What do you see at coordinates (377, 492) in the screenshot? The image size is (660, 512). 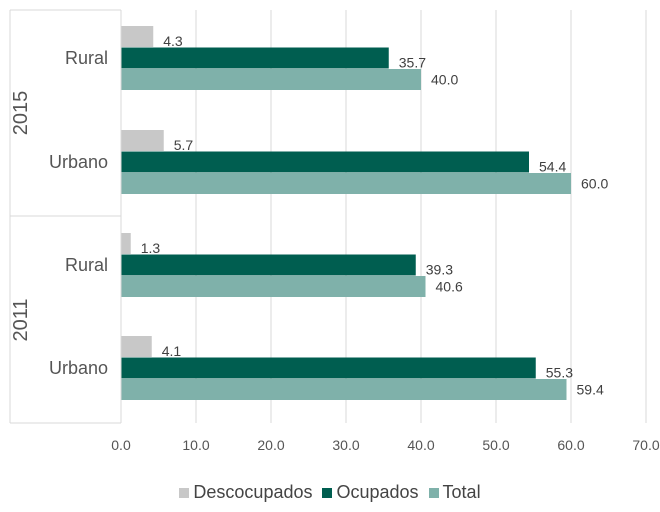 I see `legend-label-ocupados: Ocupados` at bounding box center [377, 492].